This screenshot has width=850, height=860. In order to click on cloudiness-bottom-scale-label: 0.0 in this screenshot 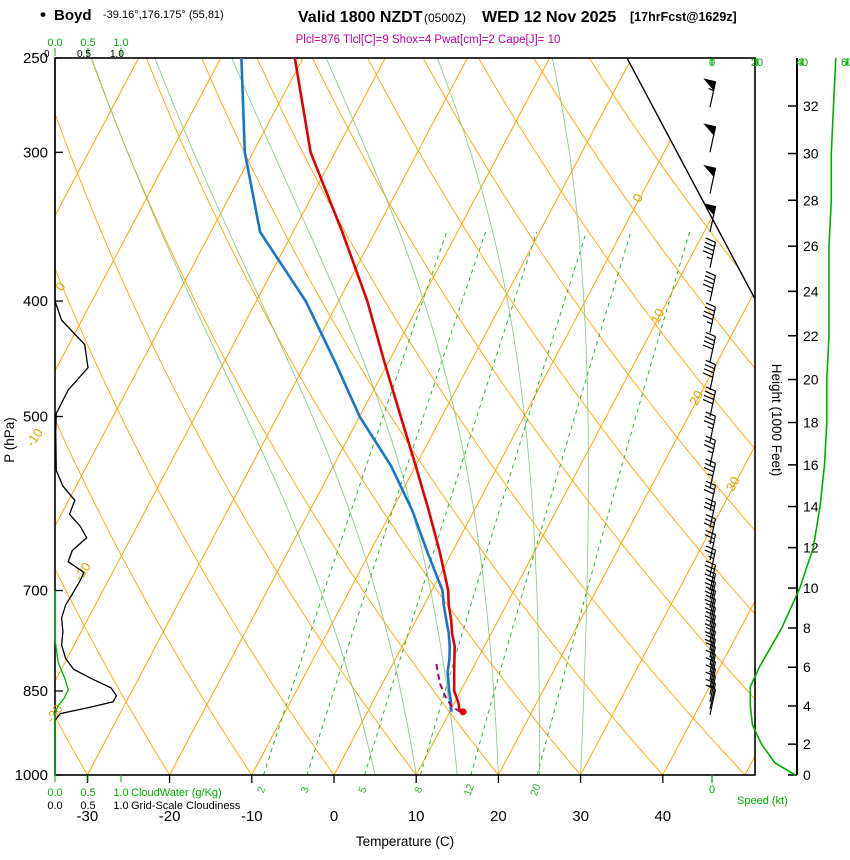, I will do `click(54, 806)`.